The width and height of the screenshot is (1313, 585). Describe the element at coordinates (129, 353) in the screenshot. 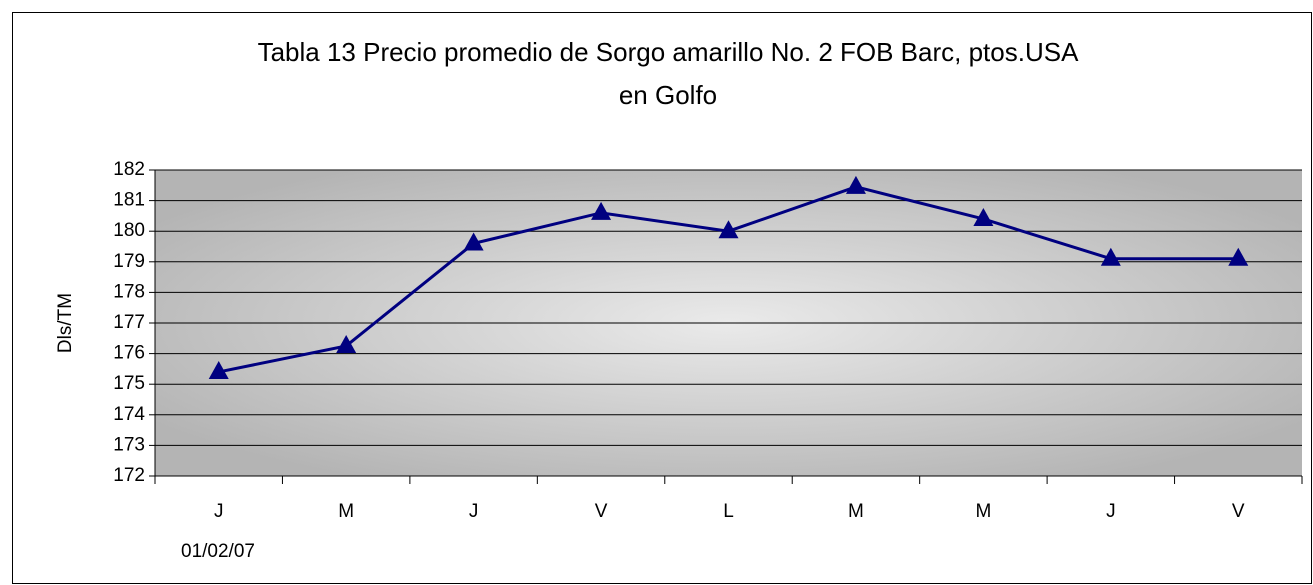

I see `y-tick-label: 176` at that location.